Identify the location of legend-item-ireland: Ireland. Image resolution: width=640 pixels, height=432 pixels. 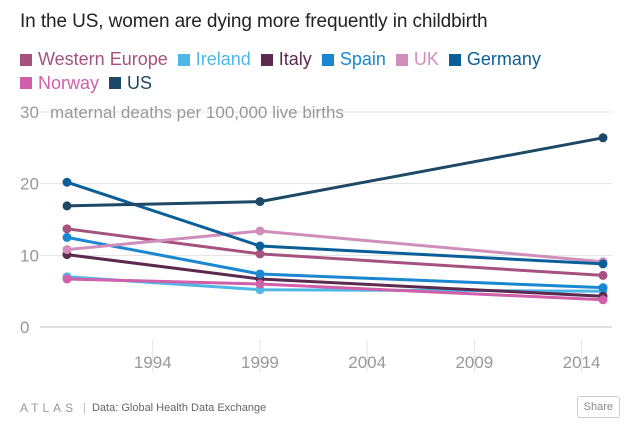
(214, 59).